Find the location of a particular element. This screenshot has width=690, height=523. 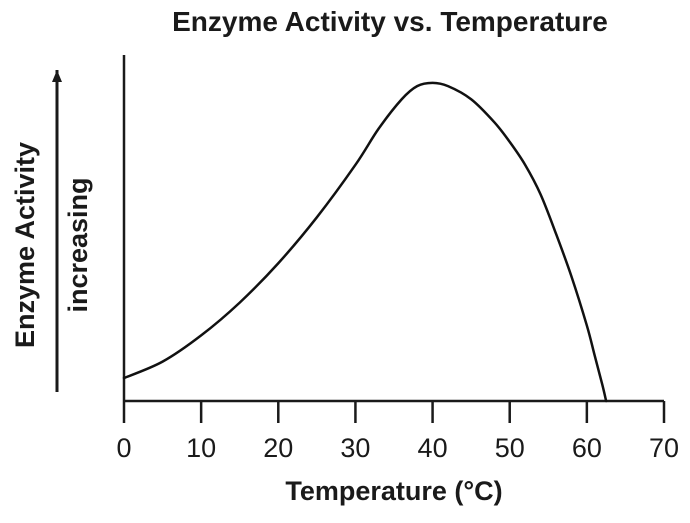

x-tick-label: 70 is located at coordinates (664, 448).